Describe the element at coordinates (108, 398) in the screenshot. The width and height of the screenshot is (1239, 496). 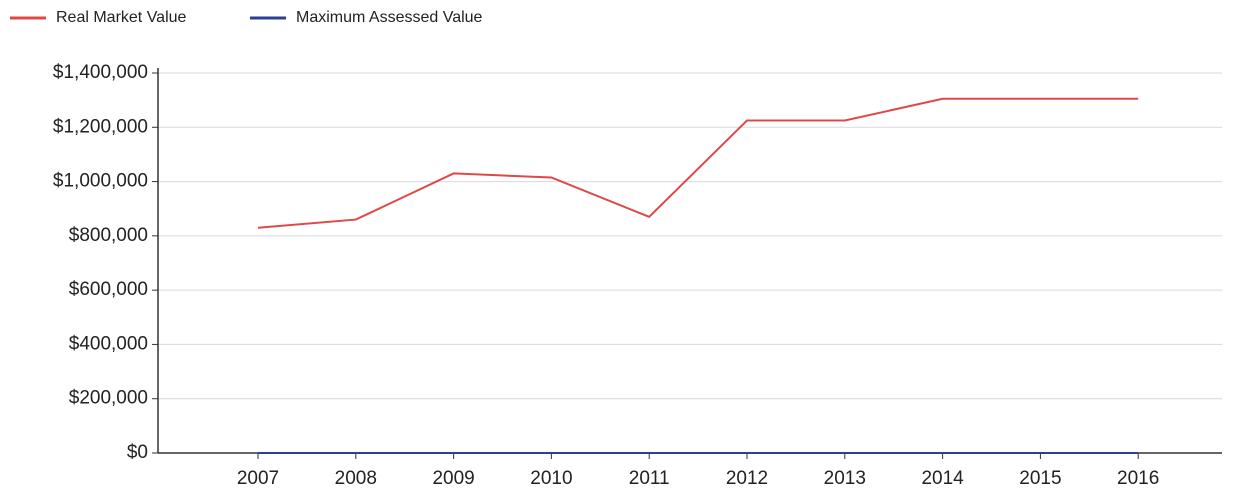
I see `y-tick-label: $200,000` at that location.